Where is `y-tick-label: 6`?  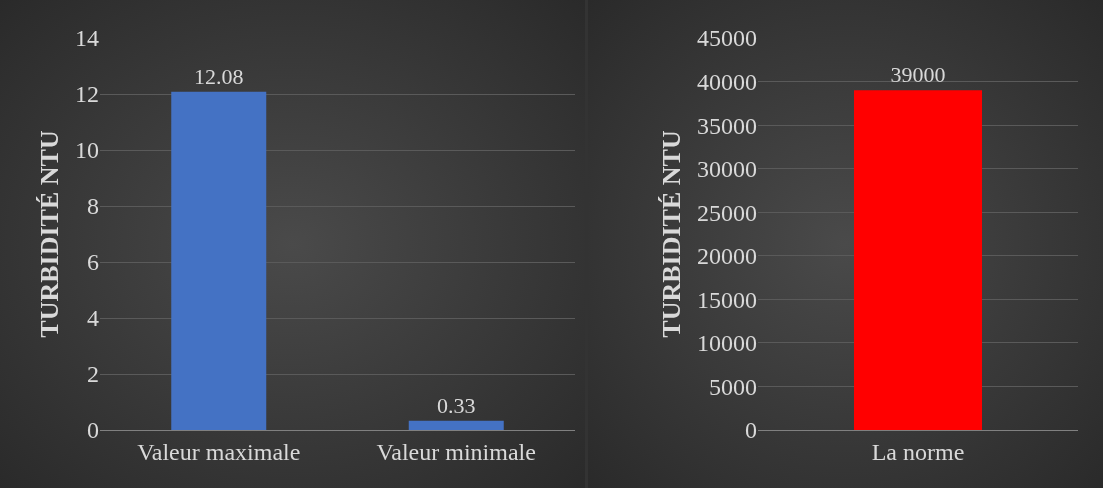 y-tick-label: 6 is located at coordinates (93, 262).